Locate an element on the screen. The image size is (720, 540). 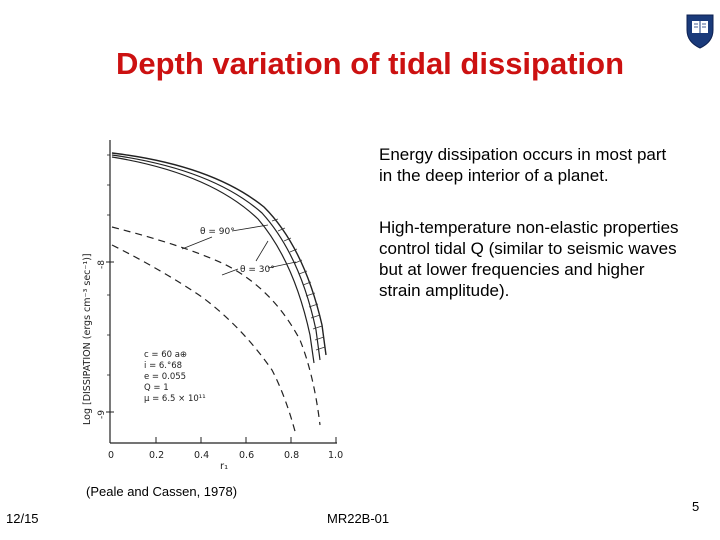
footer-session-code: MR22B-01 is located at coordinates (358, 518).